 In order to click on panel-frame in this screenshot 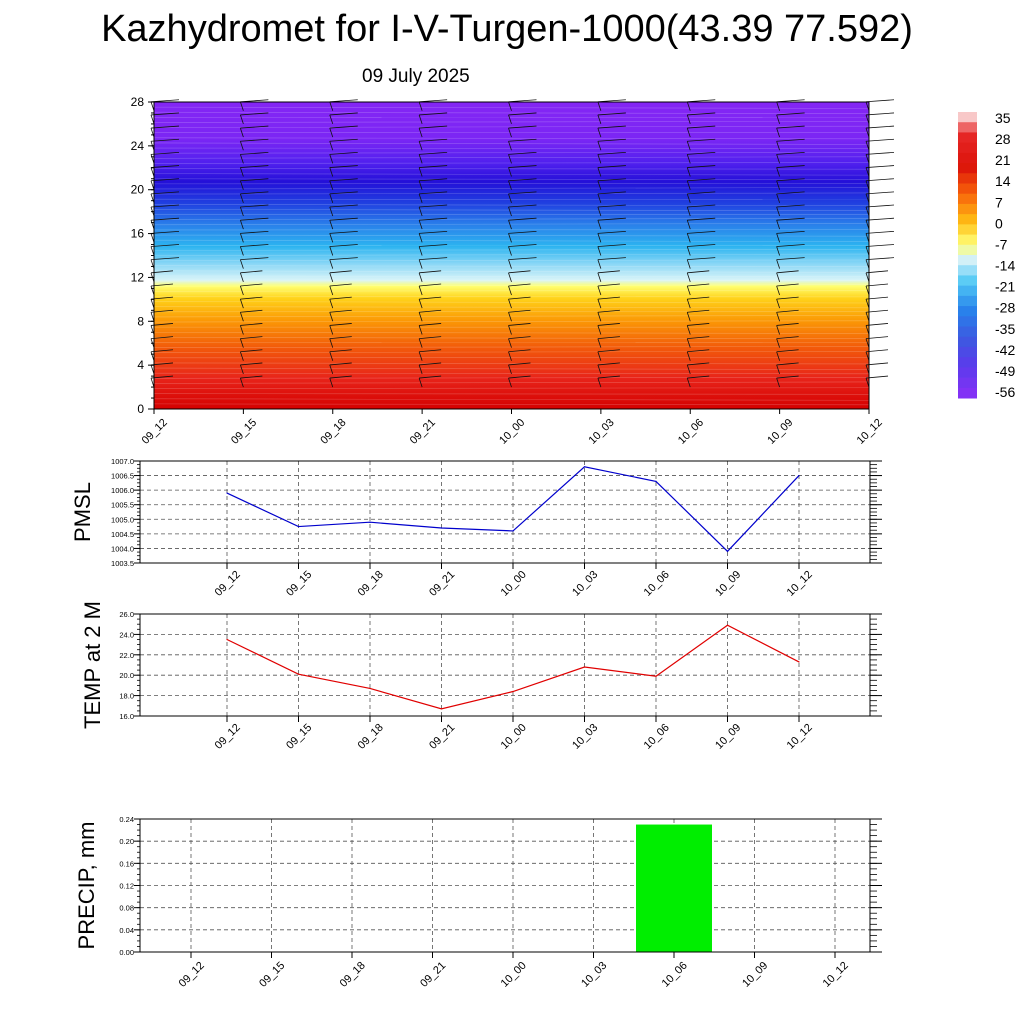, I will do `click(505, 665)`.